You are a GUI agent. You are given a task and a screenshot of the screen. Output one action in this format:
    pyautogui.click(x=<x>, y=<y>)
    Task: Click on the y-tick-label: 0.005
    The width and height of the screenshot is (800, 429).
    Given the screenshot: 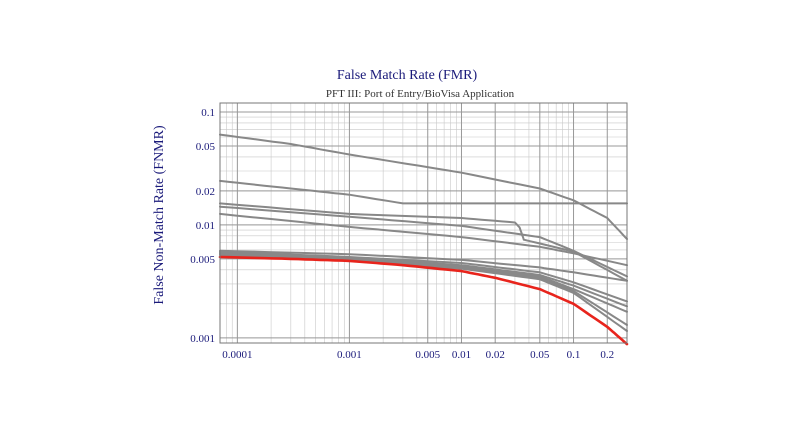 What is the action you would take?
    pyautogui.click(x=202, y=260)
    